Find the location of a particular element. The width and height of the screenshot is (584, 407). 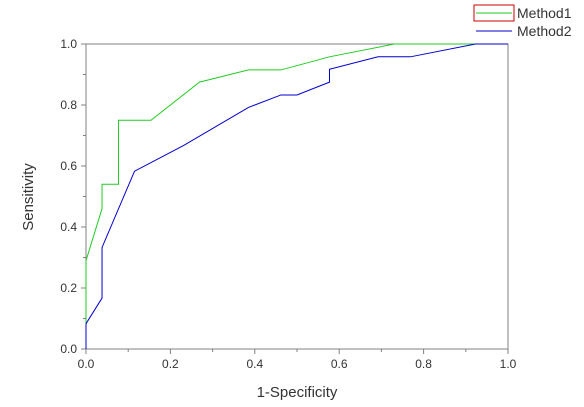

y-axis-label: Sensitivity is located at coordinates (28, 197).